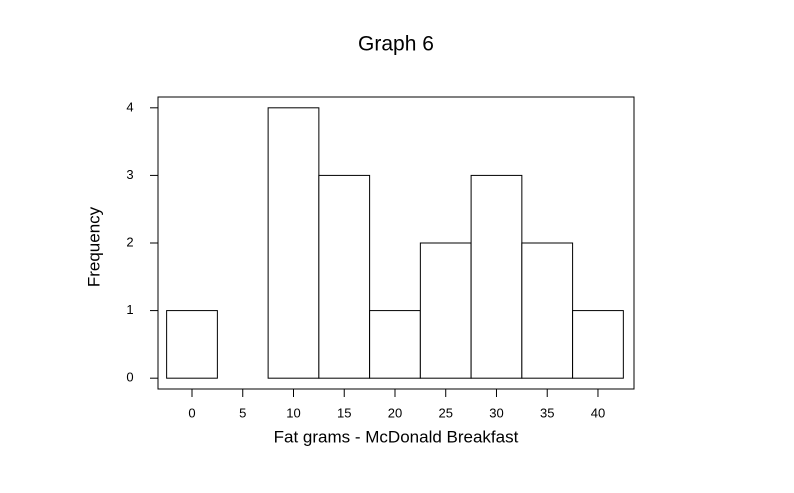  I want to click on x-tick-label: 15, so click(344, 412).